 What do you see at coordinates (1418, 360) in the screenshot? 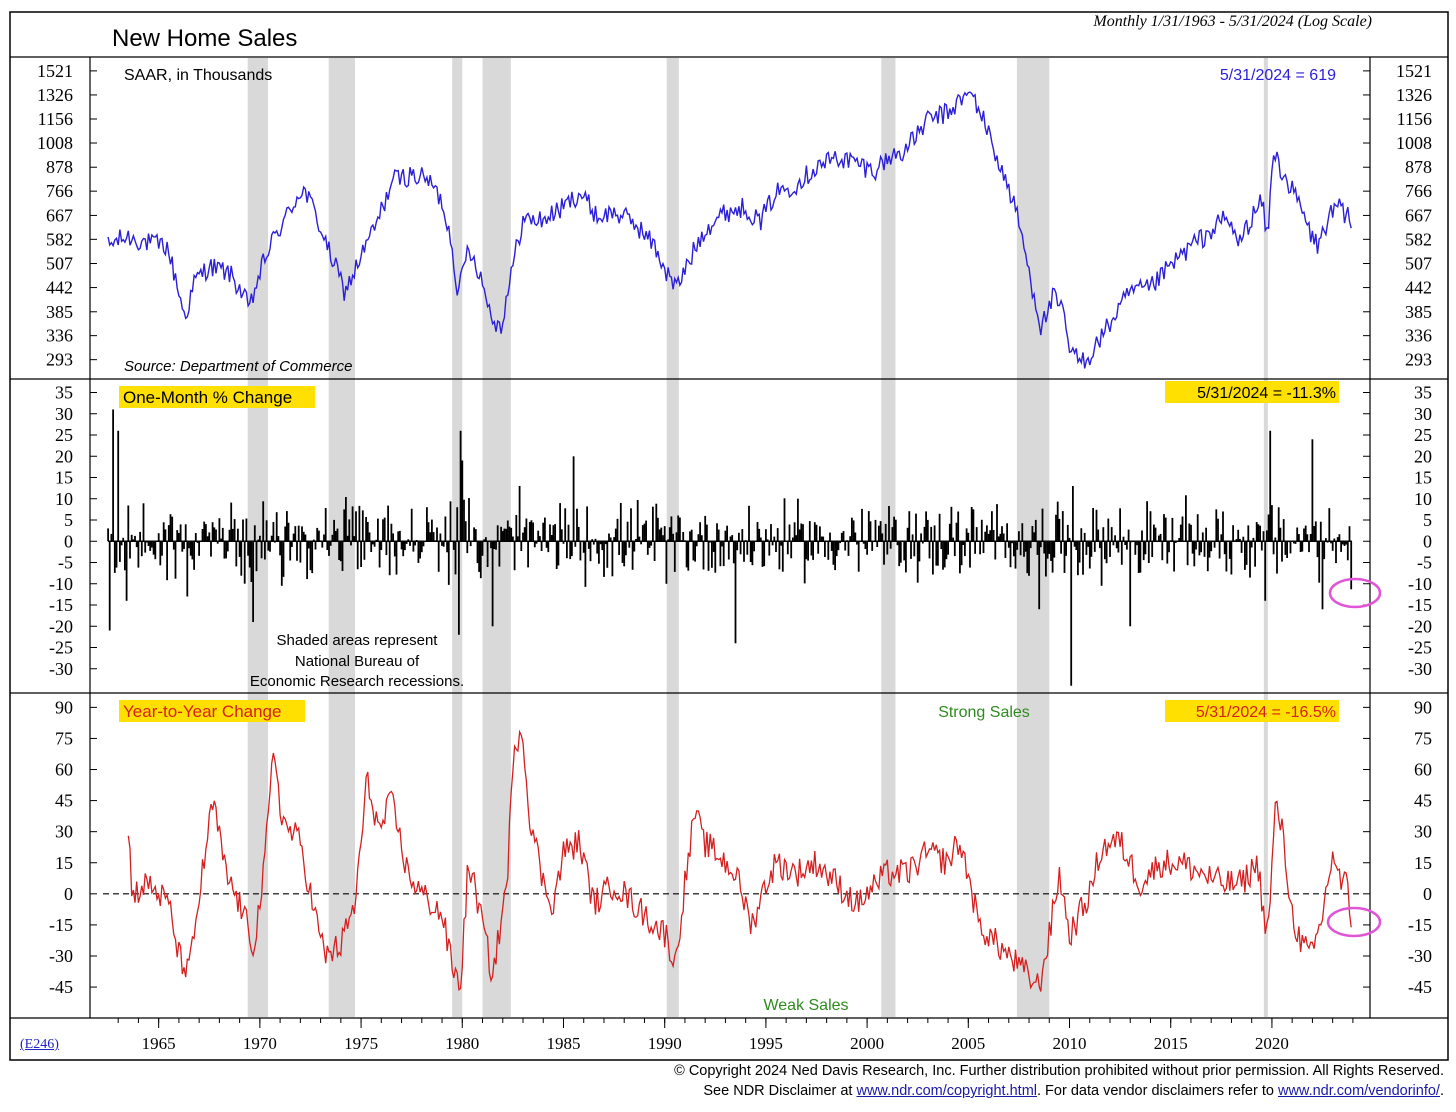
I see `y-tick-label-right: 293` at bounding box center [1418, 360].